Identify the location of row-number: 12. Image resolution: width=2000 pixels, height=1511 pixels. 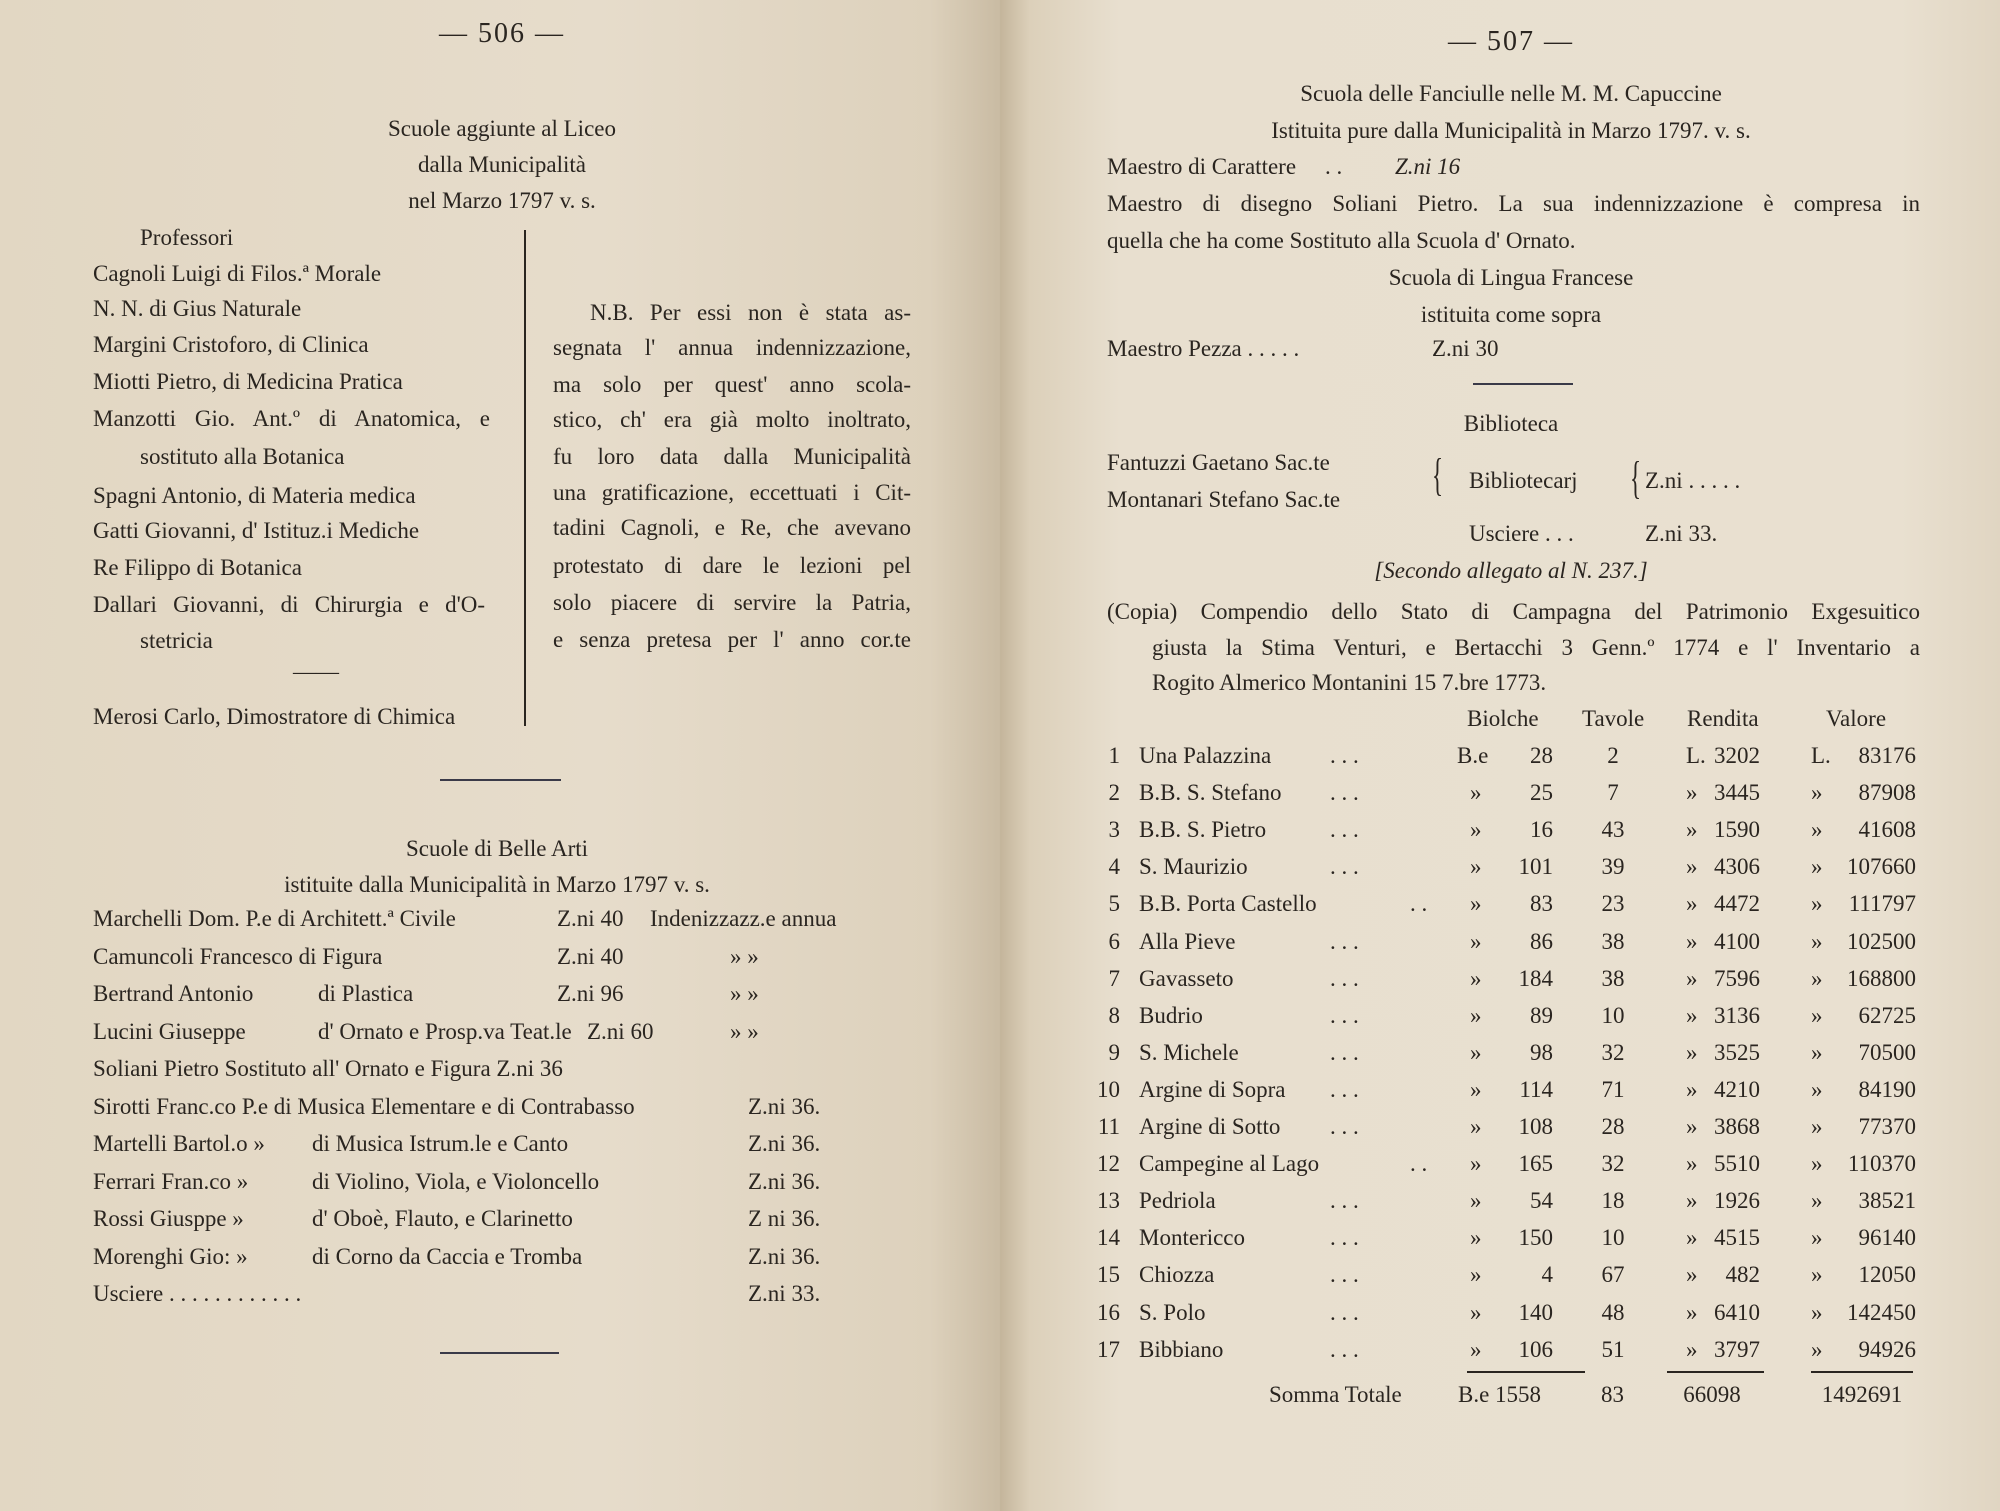
(1108, 1164).